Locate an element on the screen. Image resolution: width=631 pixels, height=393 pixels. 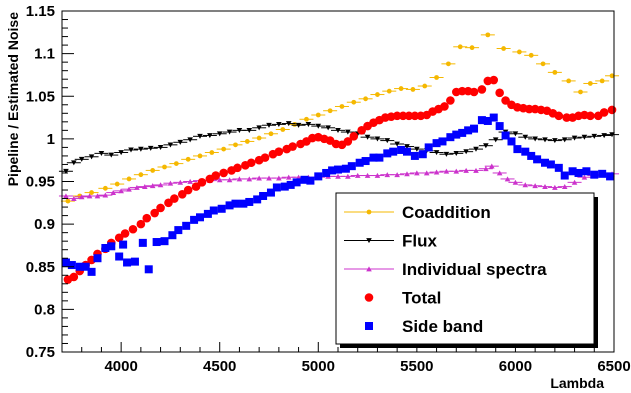
legend-label: Individual spectra is located at coordinates (474, 269).